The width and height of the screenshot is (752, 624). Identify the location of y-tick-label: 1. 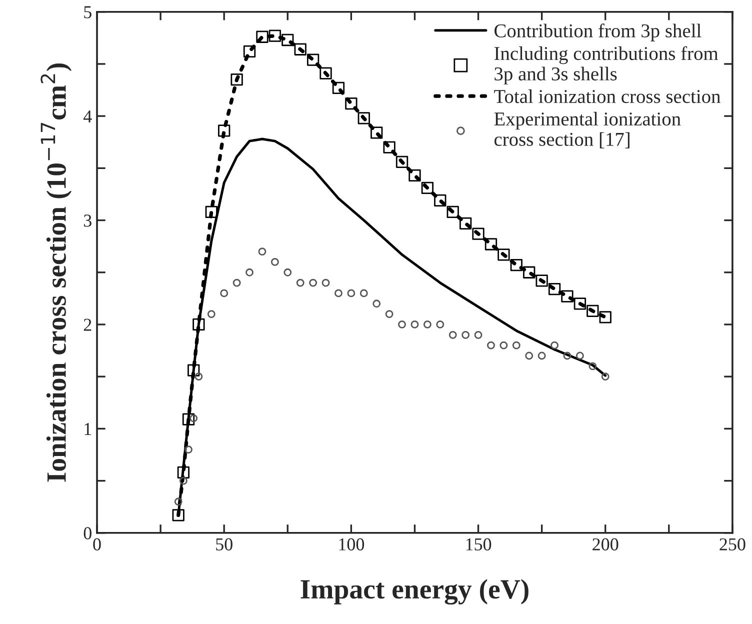
(88, 429).